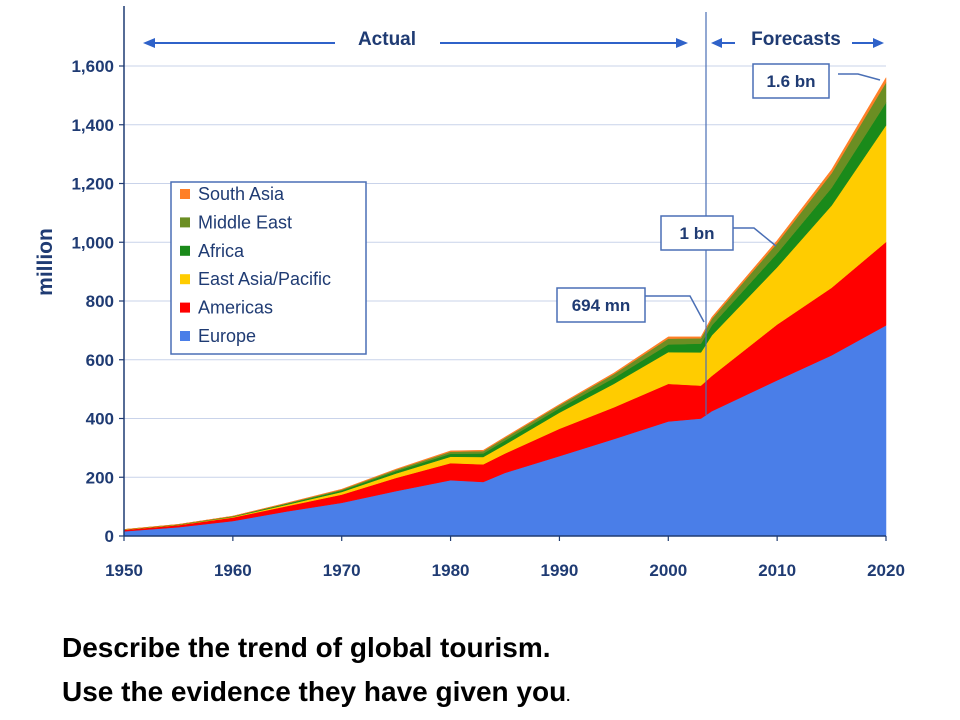 The width and height of the screenshot is (960, 720). I want to click on actual-arrowhead-left, so click(149, 43).